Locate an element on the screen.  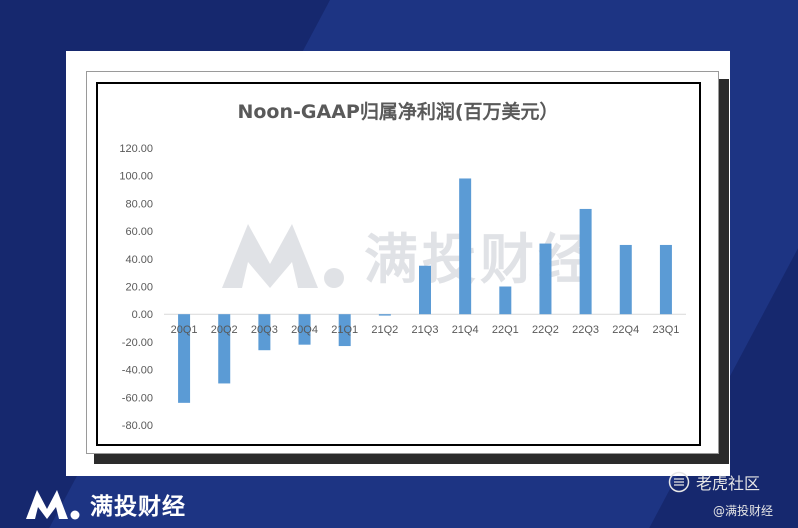
watermark-logo-icon is located at coordinates (283, 256).